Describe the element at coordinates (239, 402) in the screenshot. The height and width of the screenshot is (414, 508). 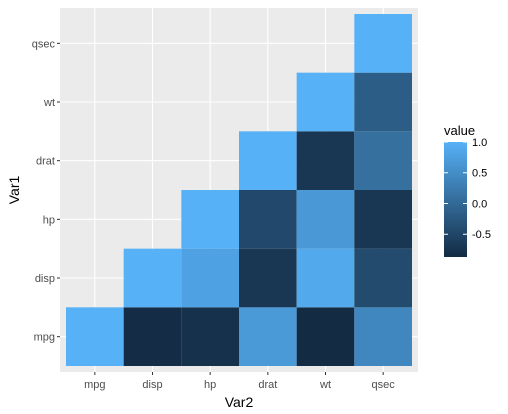
I see `x-axis-title: Var2` at that location.